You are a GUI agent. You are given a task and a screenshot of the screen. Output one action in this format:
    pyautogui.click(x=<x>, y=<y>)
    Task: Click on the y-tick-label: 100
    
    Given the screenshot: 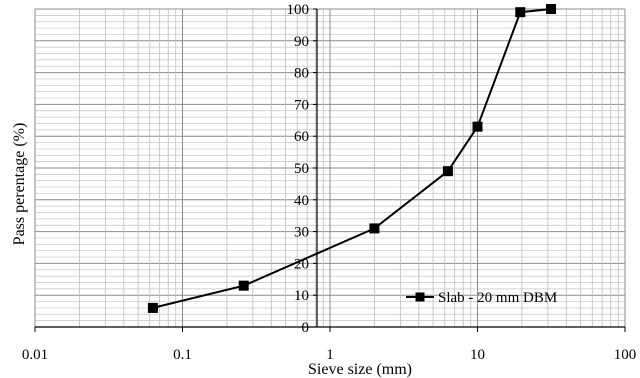 What is the action you would take?
    pyautogui.click(x=298, y=10)
    